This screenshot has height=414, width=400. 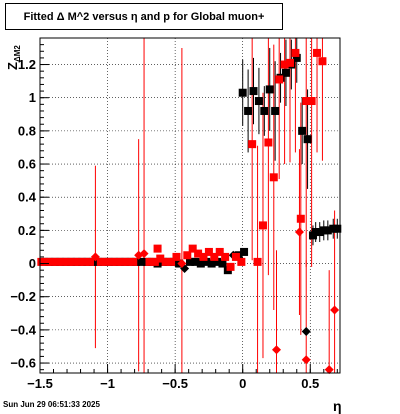 I want to click on x-tick-label: −0.5, so click(x=175, y=383).